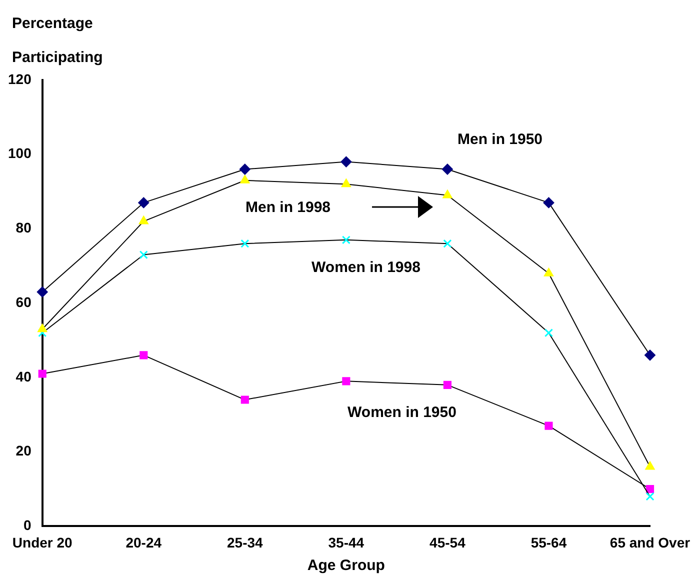 The height and width of the screenshot is (575, 700). What do you see at coordinates (346, 542) in the screenshot?
I see `x-tick-label: 35-44` at bounding box center [346, 542].